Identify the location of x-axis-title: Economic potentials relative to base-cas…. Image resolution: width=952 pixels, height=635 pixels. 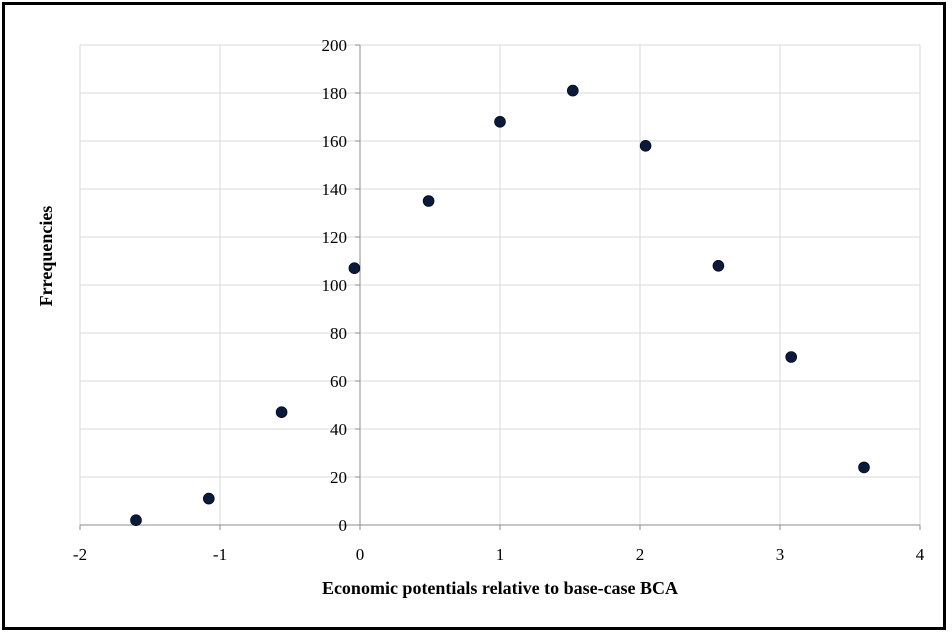
(500, 588).